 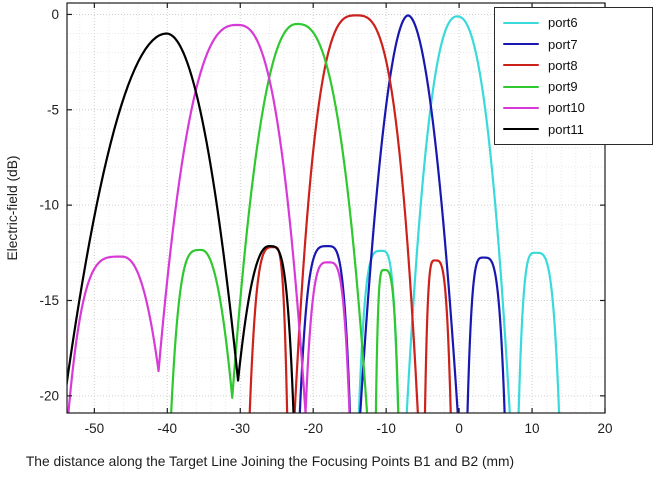 I want to click on legend-item-port8: port8, so click(x=573, y=65).